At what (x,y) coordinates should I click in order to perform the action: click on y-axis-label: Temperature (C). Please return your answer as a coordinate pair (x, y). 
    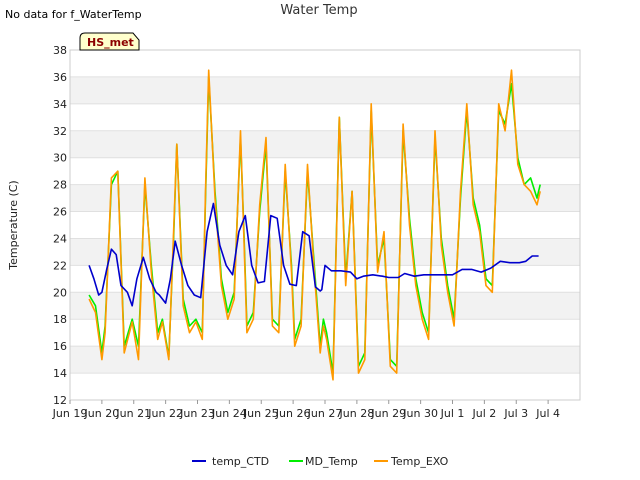
    Looking at the image, I should click on (13, 225).